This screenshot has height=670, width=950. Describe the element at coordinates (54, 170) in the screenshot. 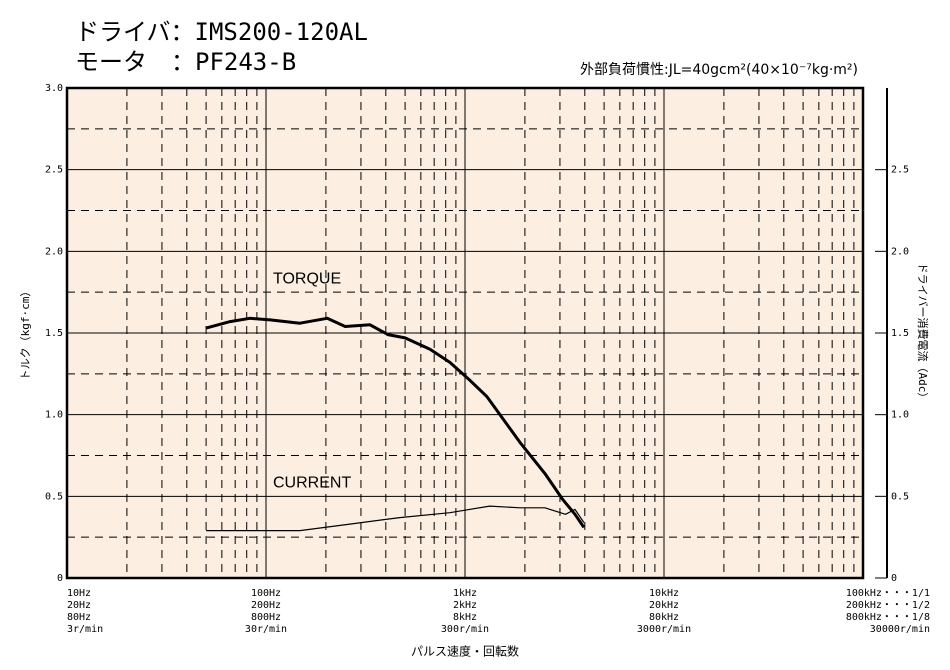

I see `y-tick-label: 2.5` at that location.